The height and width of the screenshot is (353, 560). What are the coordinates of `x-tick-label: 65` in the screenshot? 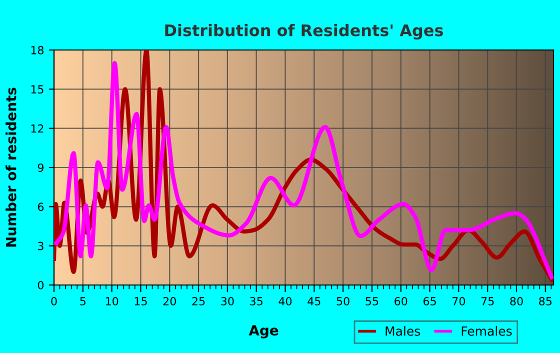 It's located at (429, 301).